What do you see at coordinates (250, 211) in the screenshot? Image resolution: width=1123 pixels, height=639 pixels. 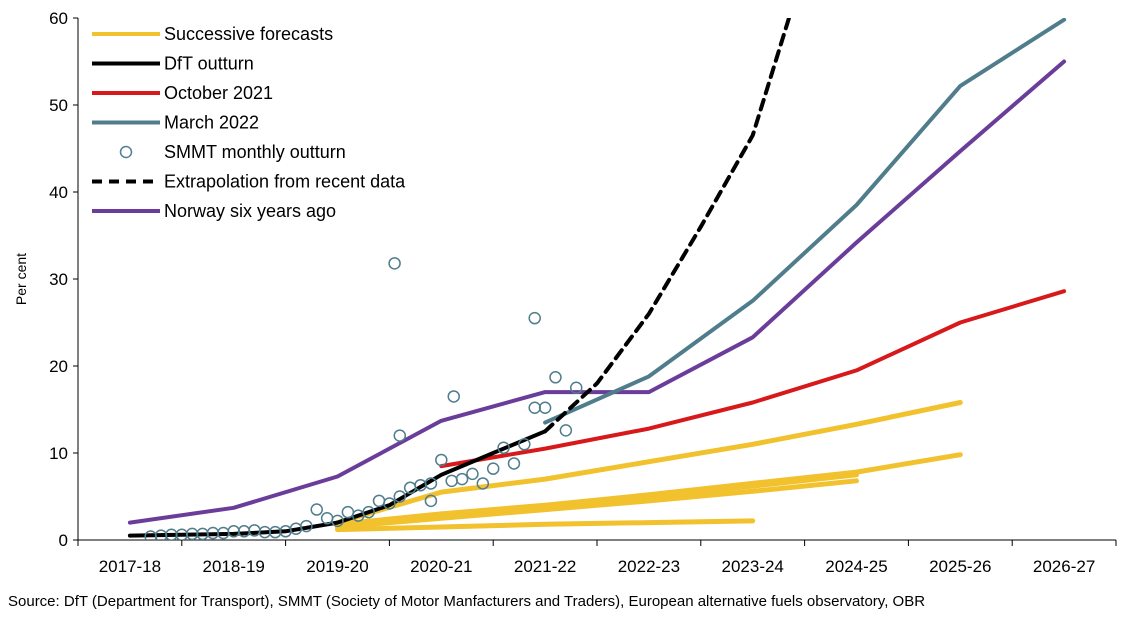 I see `legend-label: Norway six years ago` at bounding box center [250, 211].